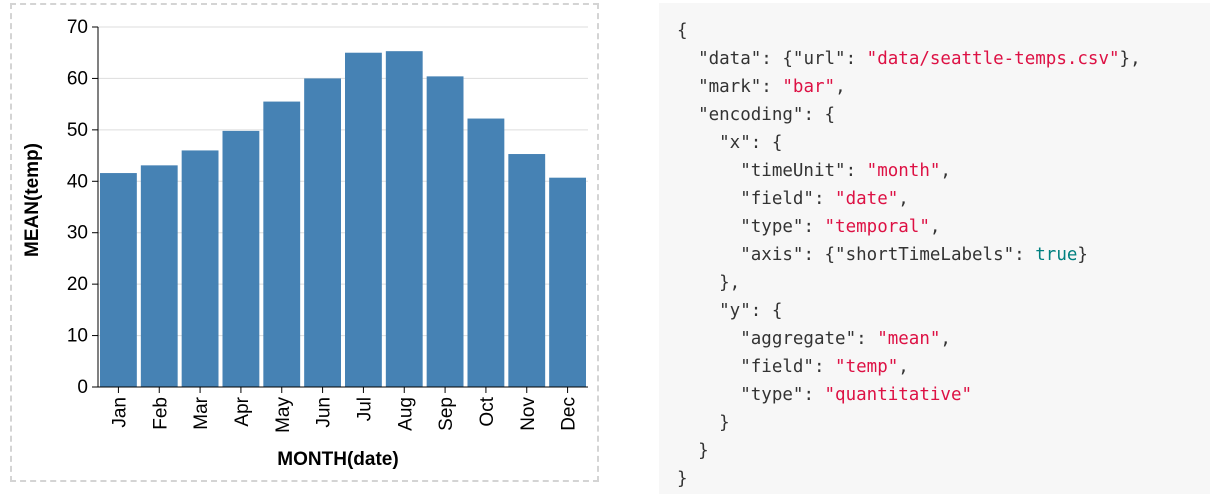 Image resolution: width=1210 pixels, height=494 pixels. What do you see at coordinates (283, 415) in the screenshot?
I see `x-tick-label: May` at bounding box center [283, 415].